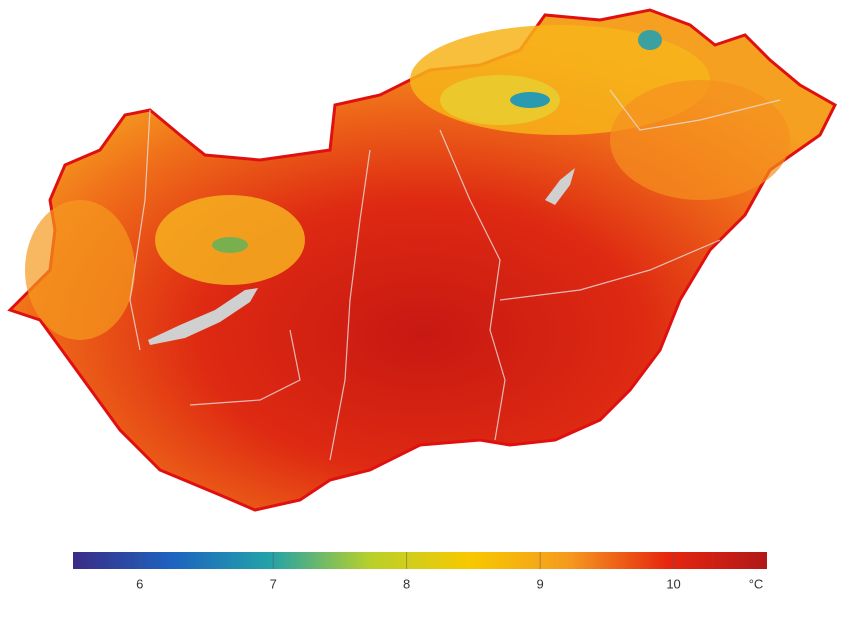 The width and height of the screenshot is (845, 628). I want to click on colorbar-unit: °C, so click(756, 583).